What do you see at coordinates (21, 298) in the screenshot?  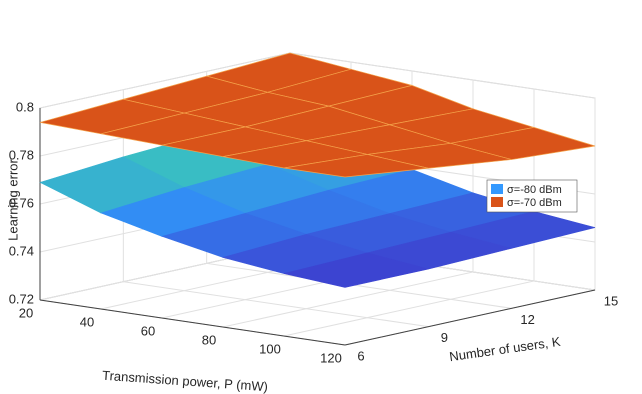 I see `z-tick-label: 0.72` at bounding box center [21, 298].